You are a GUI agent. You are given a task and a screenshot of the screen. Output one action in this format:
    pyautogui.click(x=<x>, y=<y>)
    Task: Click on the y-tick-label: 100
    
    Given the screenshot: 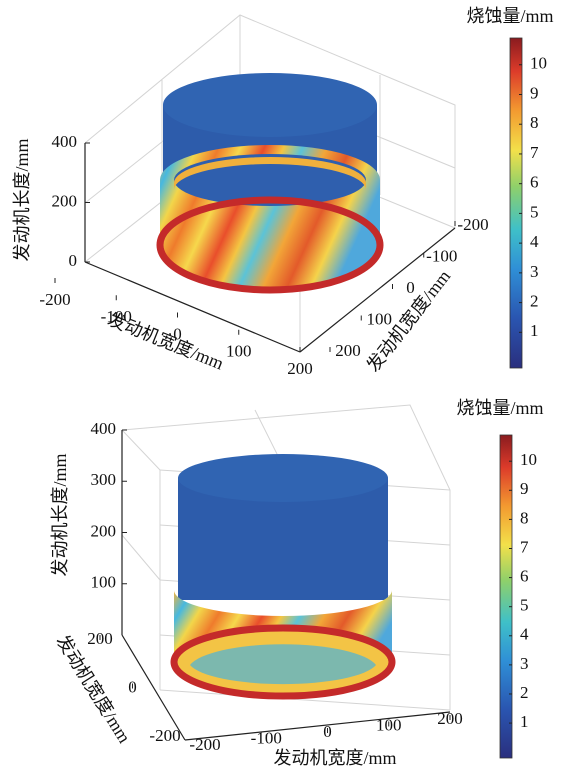 What is the action you would take?
    pyautogui.click(x=380, y=318)
    